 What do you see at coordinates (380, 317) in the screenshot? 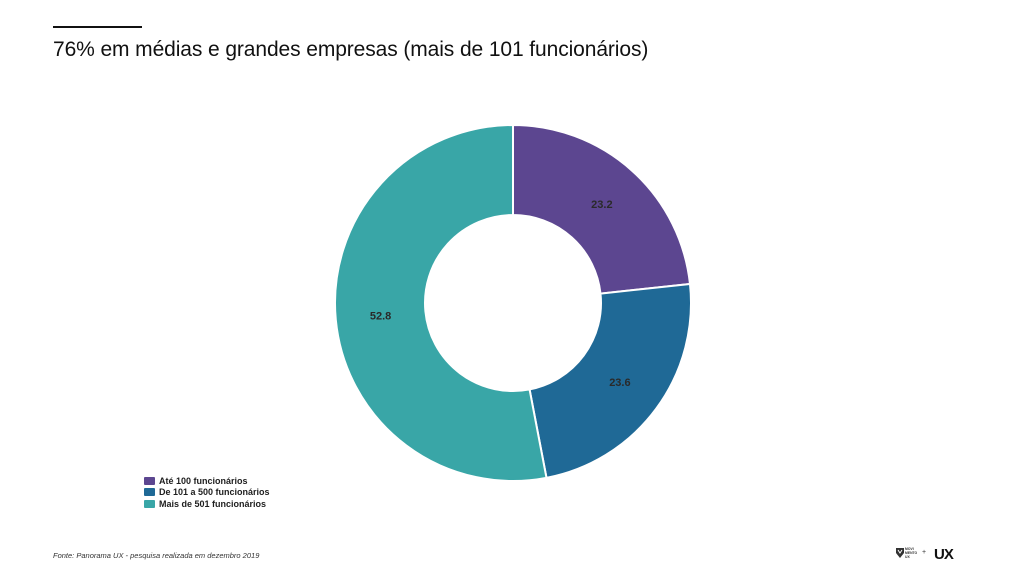
I see `data-label-2: 52.8` at bounding box center [380, 317].